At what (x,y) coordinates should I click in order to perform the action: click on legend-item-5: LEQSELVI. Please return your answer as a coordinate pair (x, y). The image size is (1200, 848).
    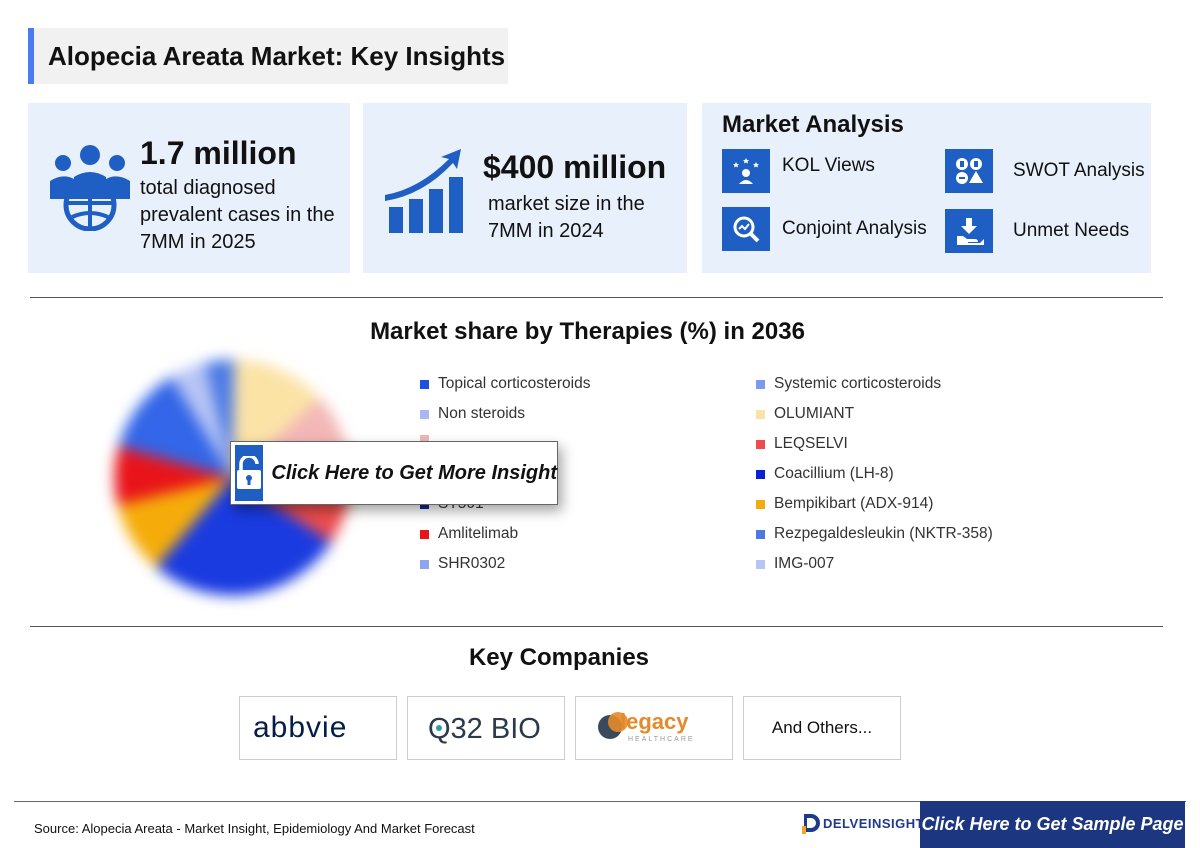
    Looking at the image, I should click on (802, 444).